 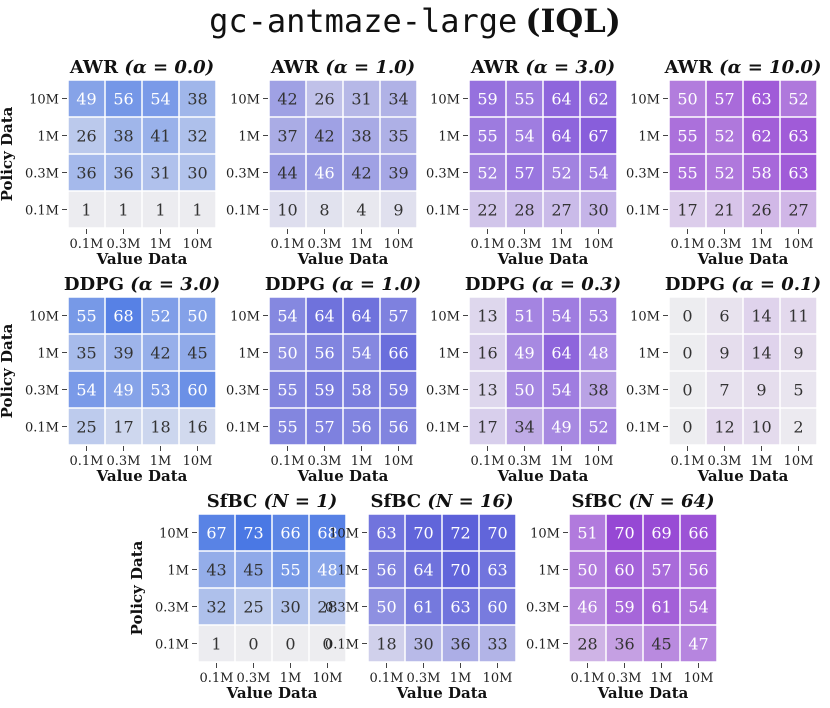 I want to click on cell-value: 32, so click(x=197, y=136).